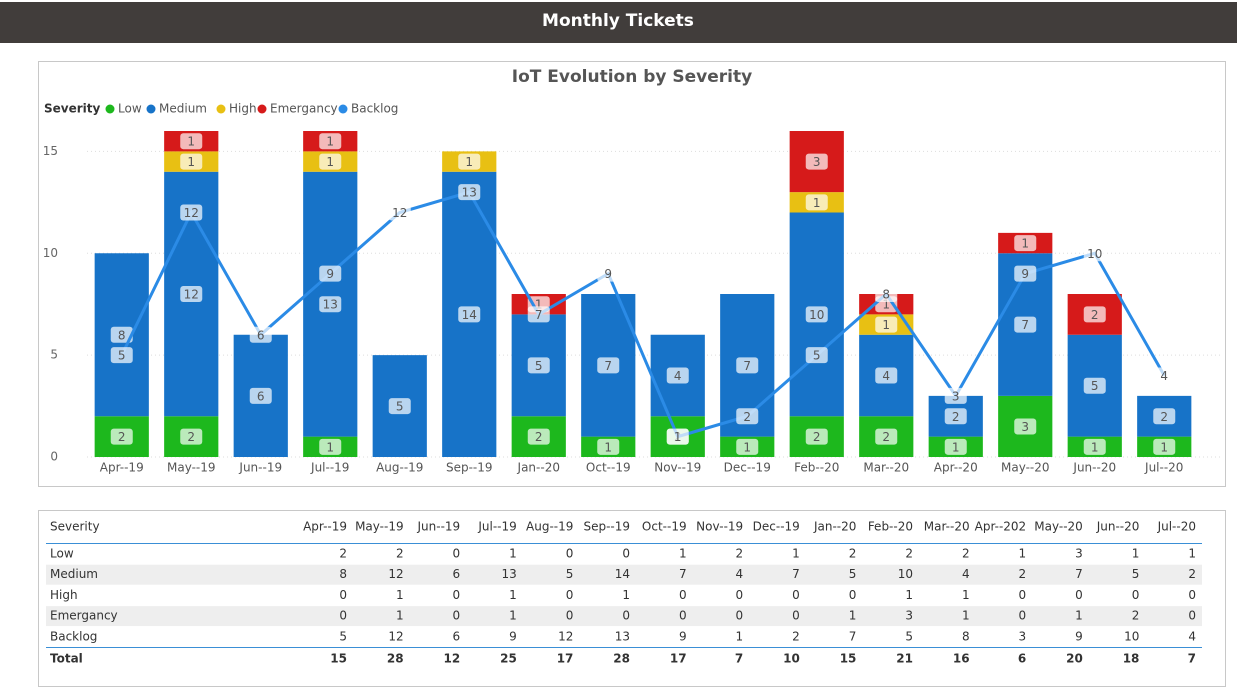  What do you see at coordinates (1022, 659) in the screenshot?
I see `table-total-cell: 6` at bounding box center [1022, 659].